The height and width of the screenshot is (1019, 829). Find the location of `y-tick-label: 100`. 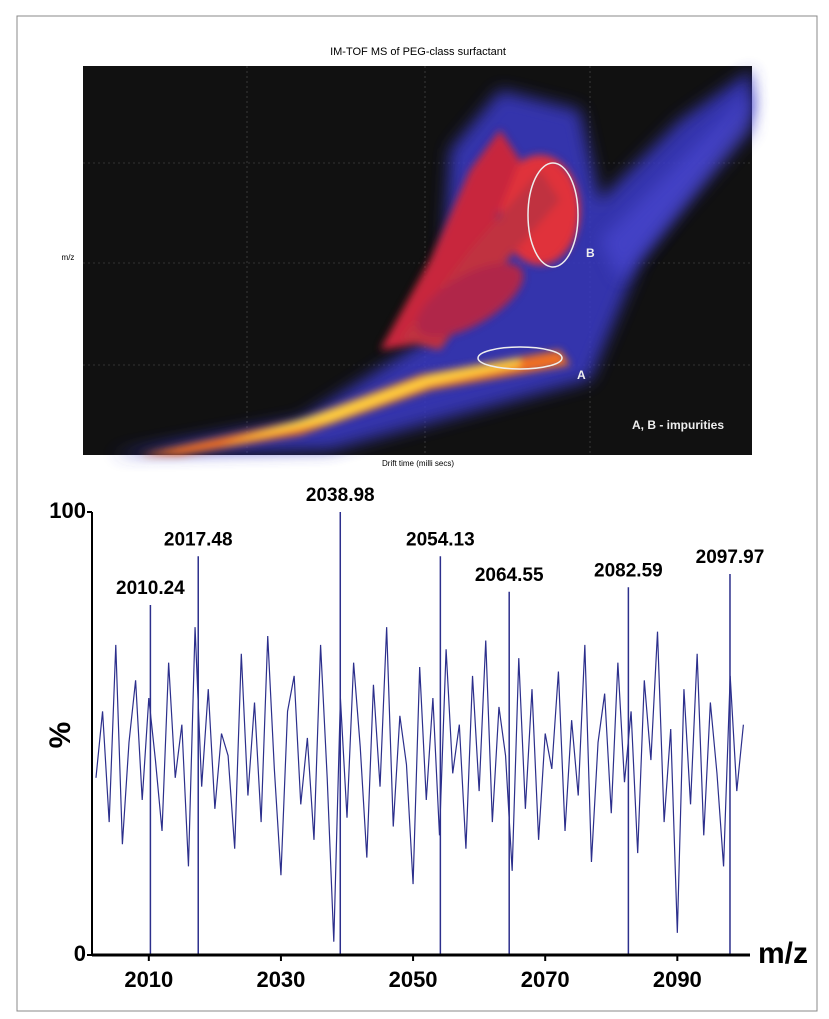

y-tick-label: 100 is located at coordinates (67, 510).